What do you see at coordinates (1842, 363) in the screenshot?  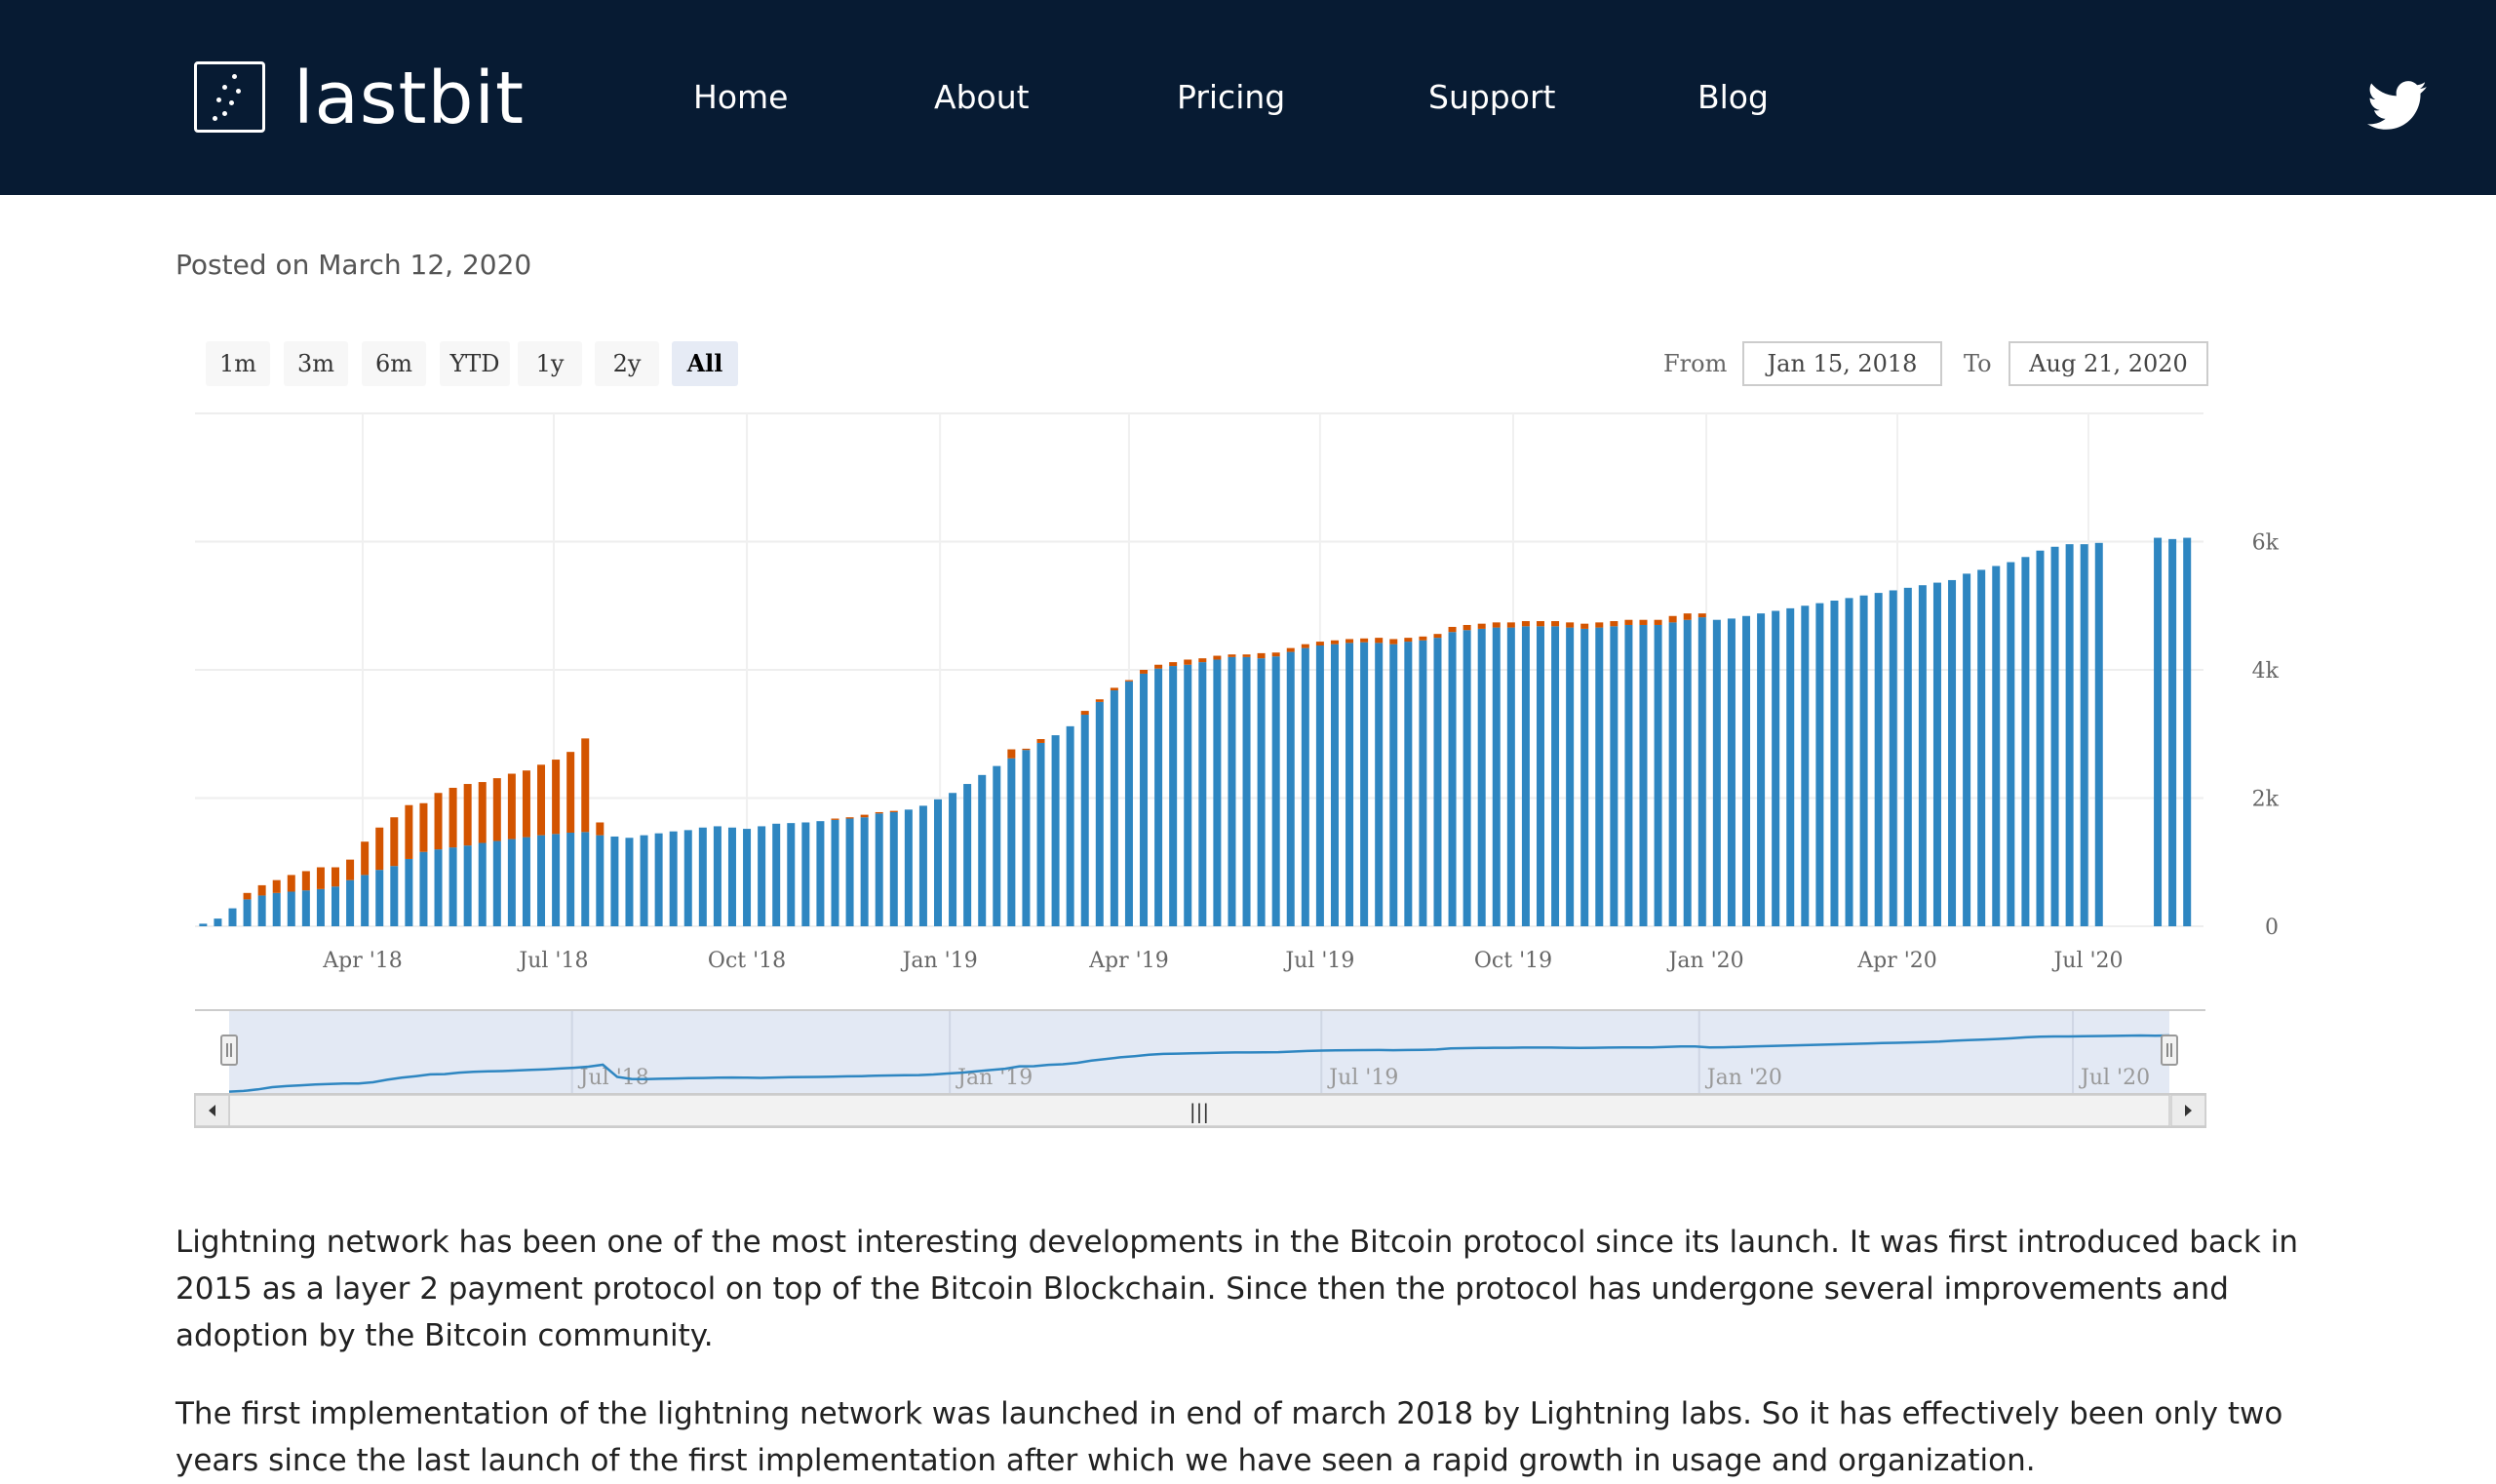 I see `from-date-input: Jan 15, 2018` at bounding box center [1842, 363].